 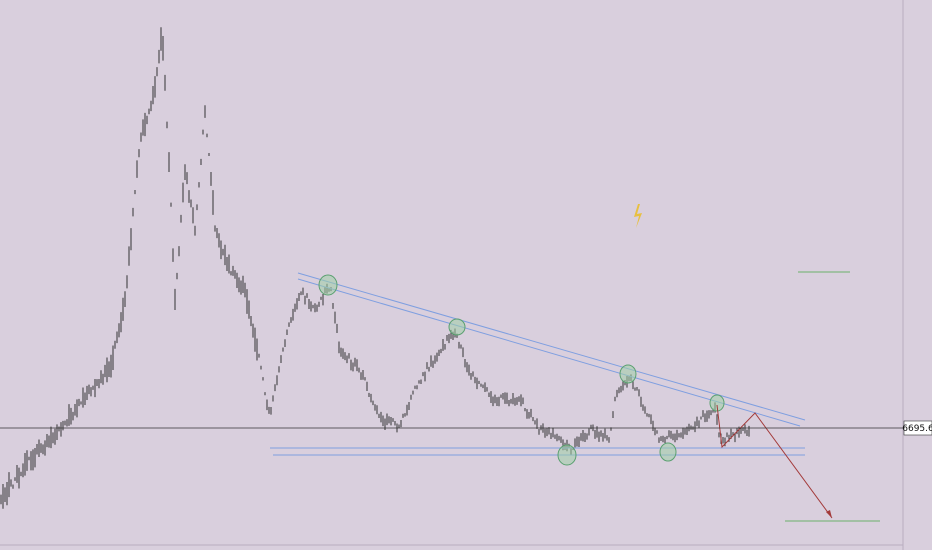 I want to click on last-price-label: 6695.6, so click(x=917, y=429).